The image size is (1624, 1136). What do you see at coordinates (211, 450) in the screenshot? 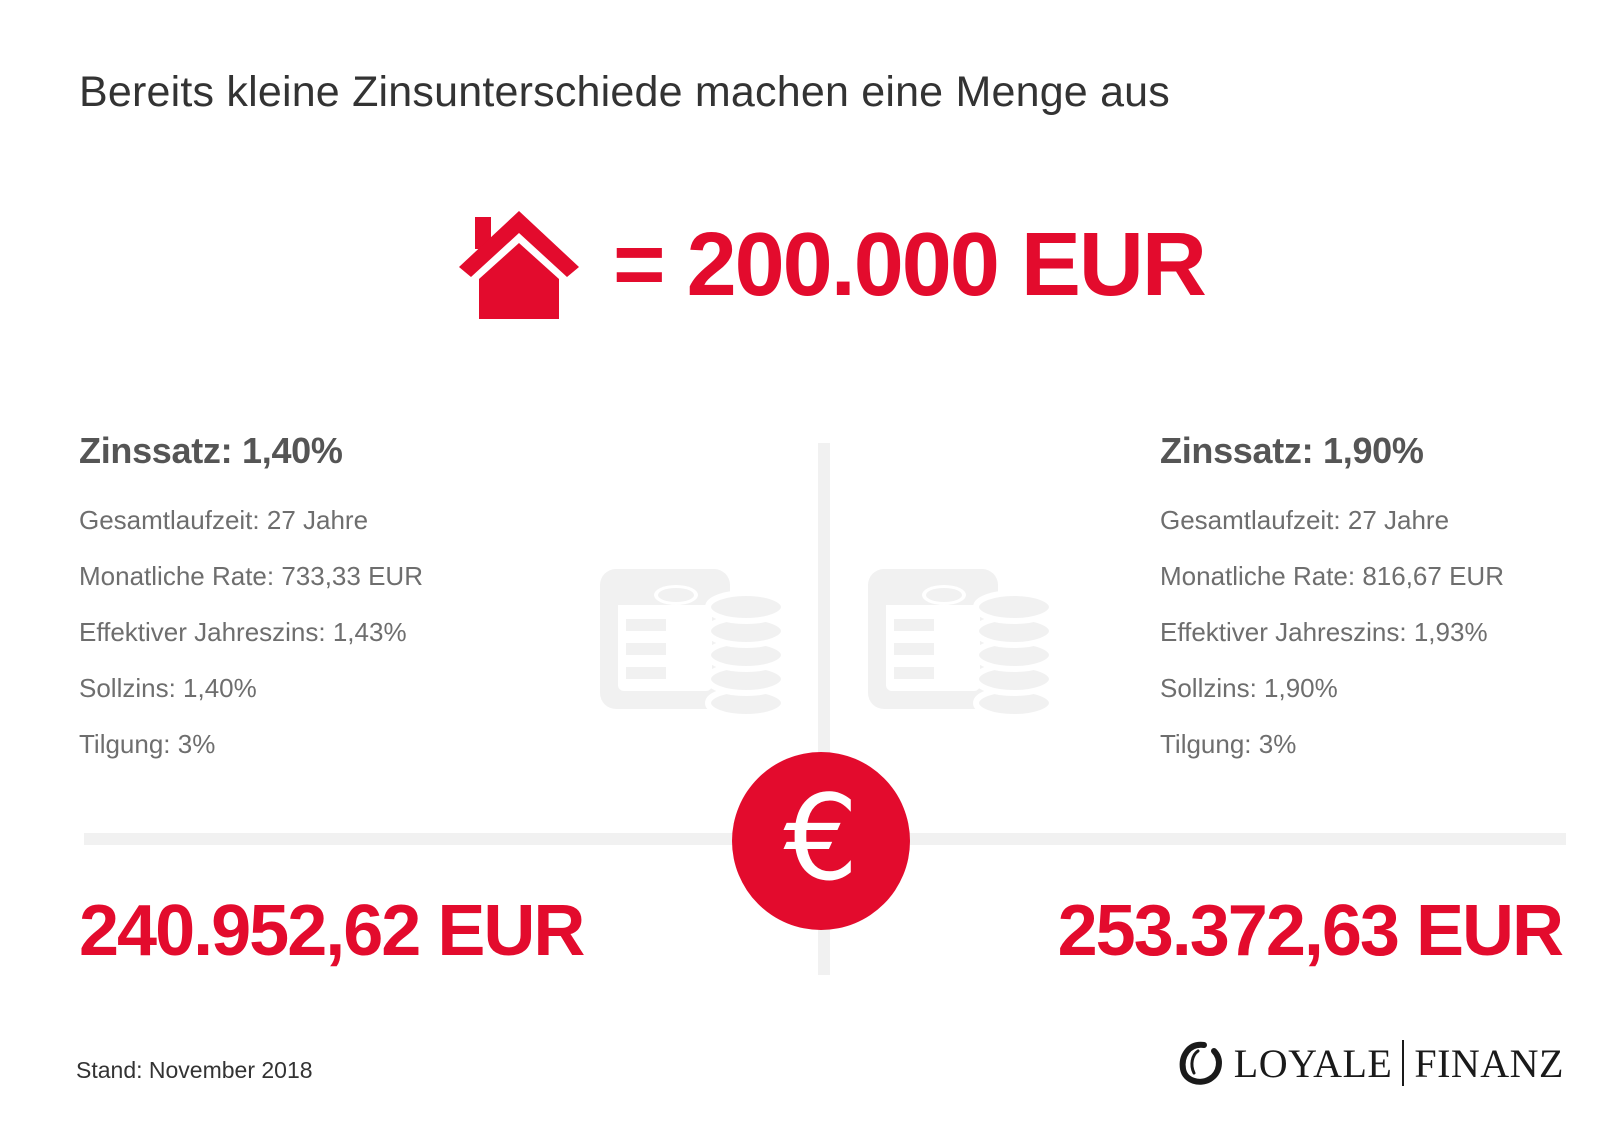
I see `interest-rate-heading: Zinssatz: 1,40%` at bounding box center [211, 450].